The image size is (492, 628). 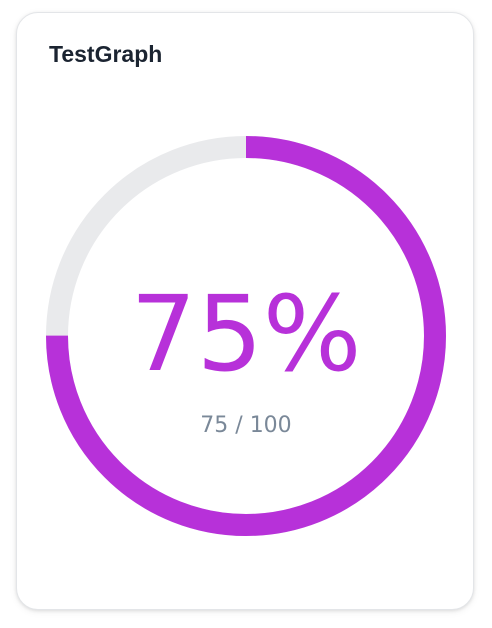 I want to click on gauge-percent-label: 75%, so click(x=245, y=334).